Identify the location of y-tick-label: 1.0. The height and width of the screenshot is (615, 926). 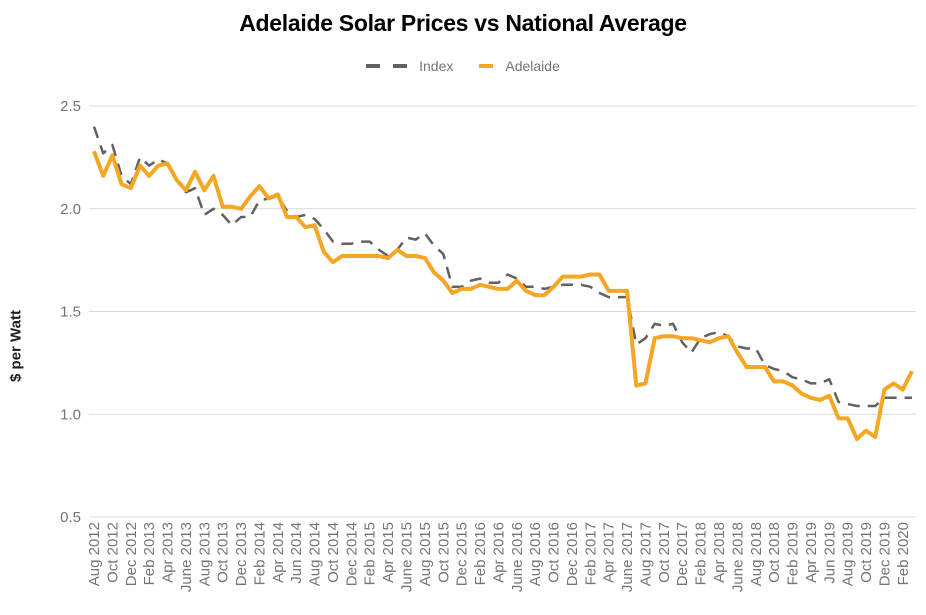
(70, 414).